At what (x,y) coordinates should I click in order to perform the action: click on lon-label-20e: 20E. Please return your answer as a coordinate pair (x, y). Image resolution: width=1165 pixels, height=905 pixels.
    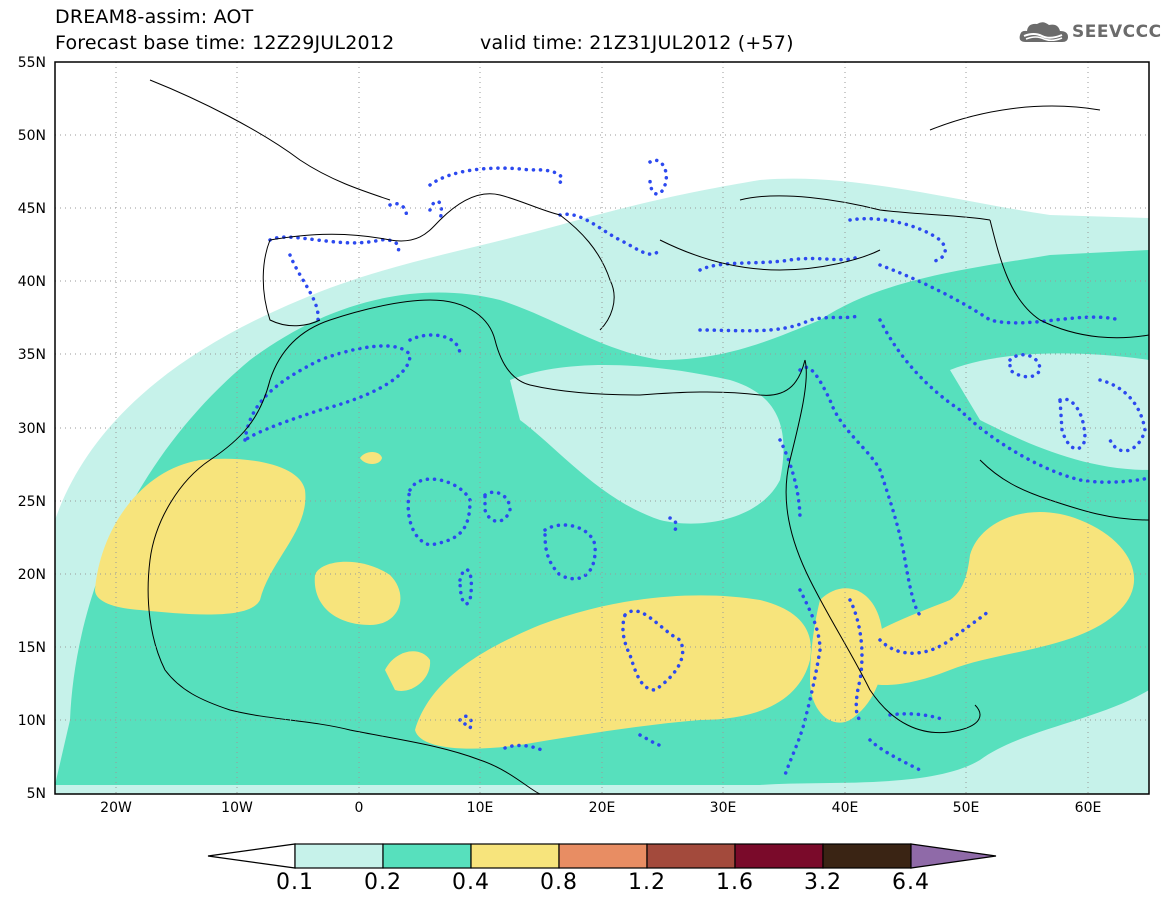
    Looking at the image, I should click on (602, 808).